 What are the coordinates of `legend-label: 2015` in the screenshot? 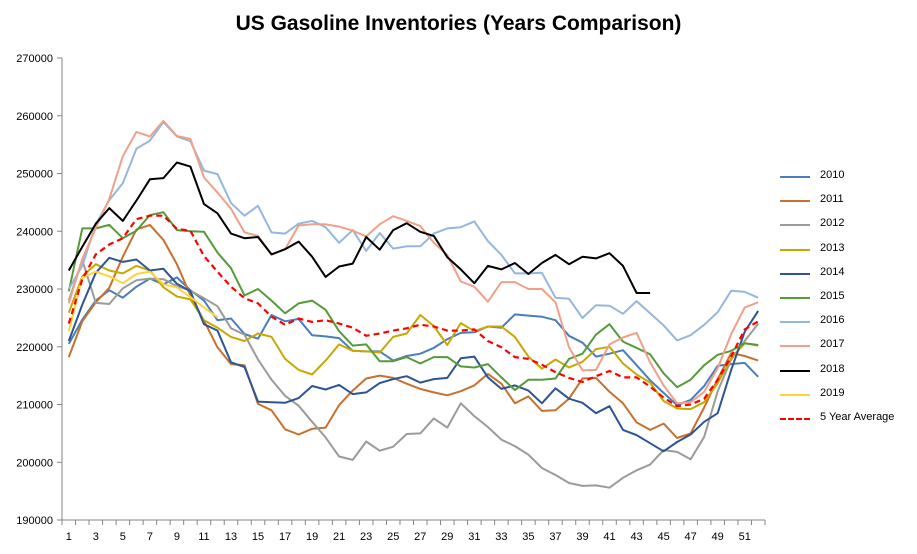 It's located at (832, 295).